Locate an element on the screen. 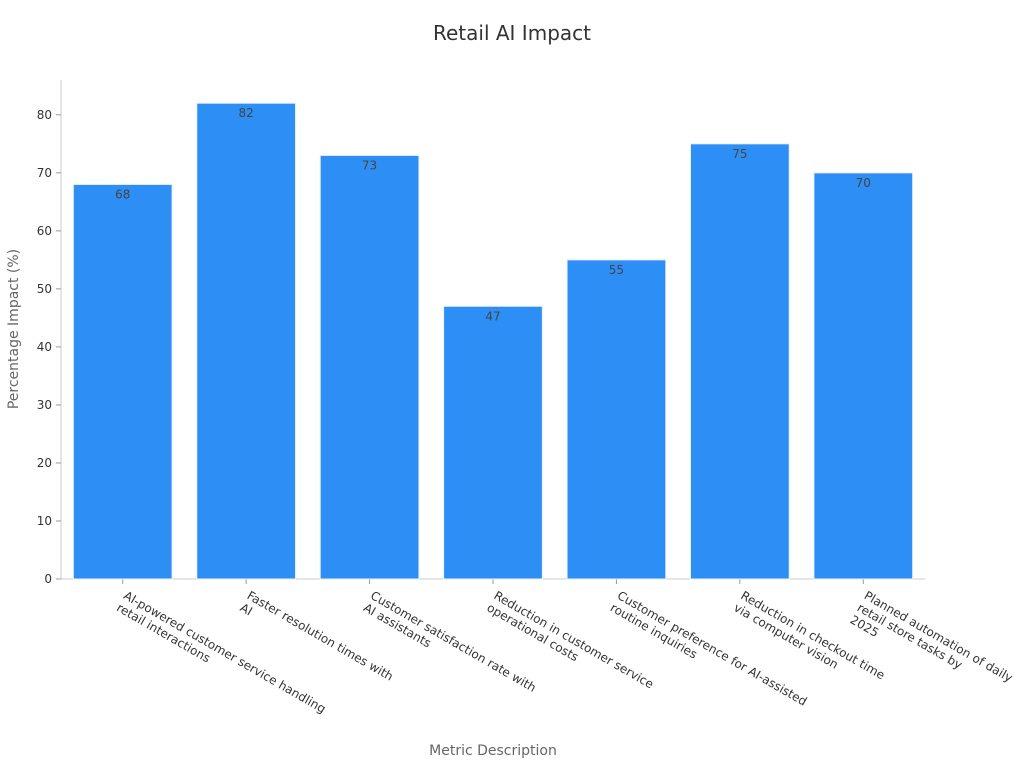  y-tick-label: 20 is located at coordinates (44, 463).